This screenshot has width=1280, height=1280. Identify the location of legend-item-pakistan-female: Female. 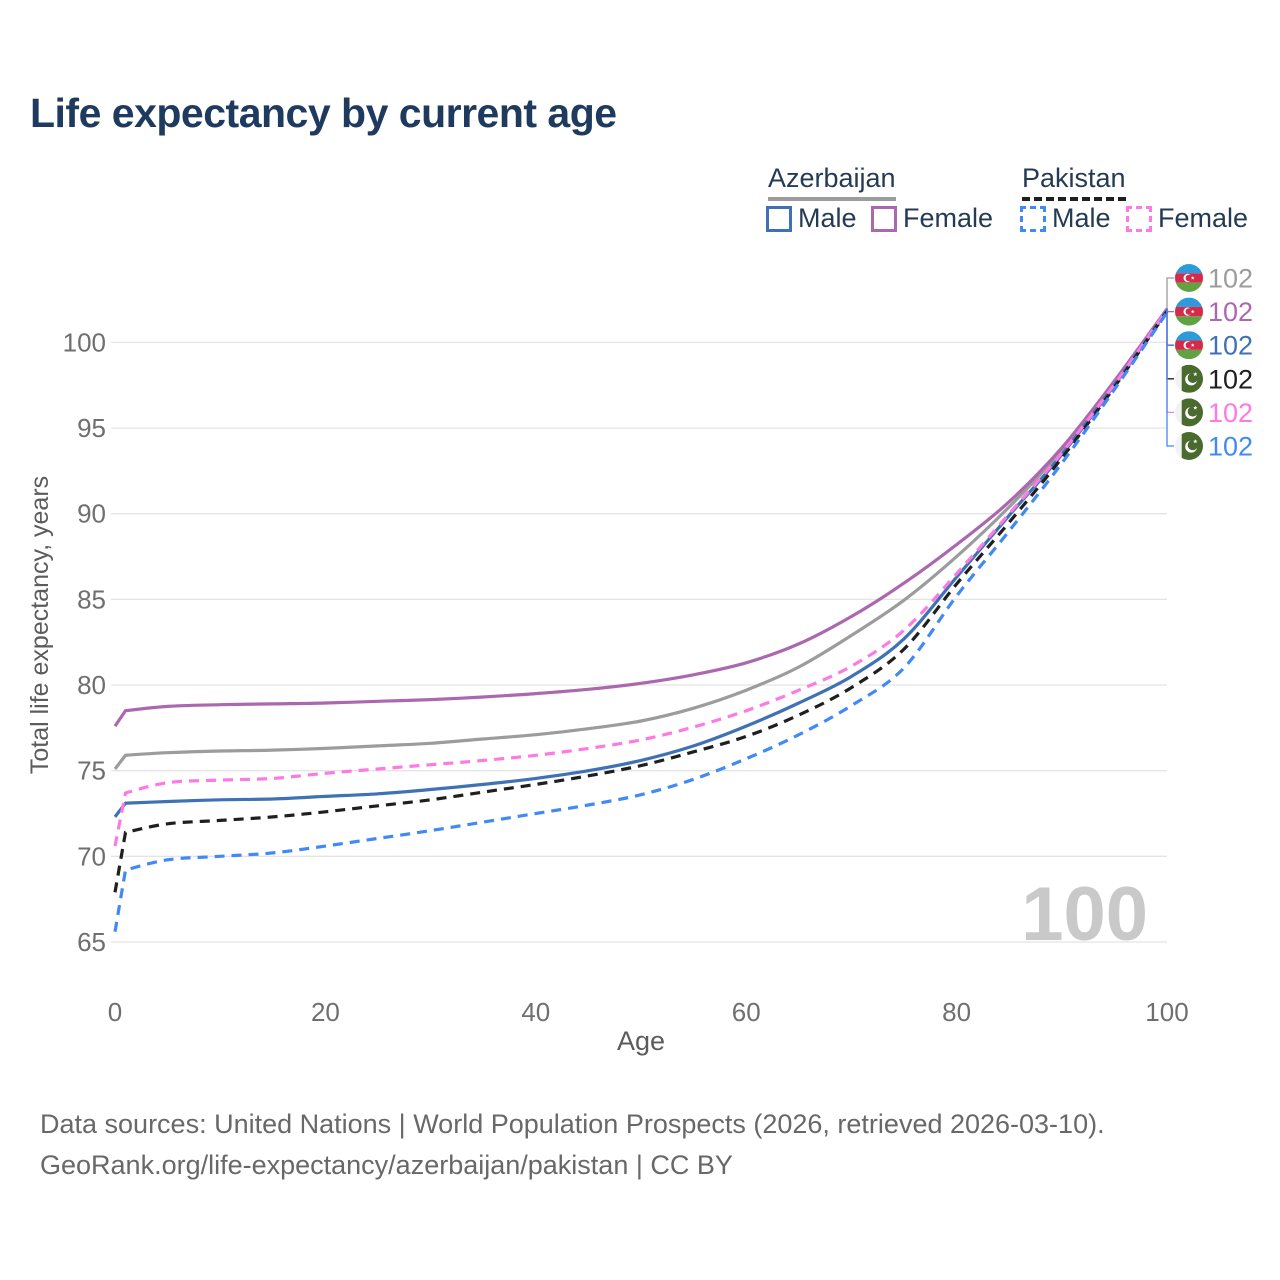
(1187, 218).